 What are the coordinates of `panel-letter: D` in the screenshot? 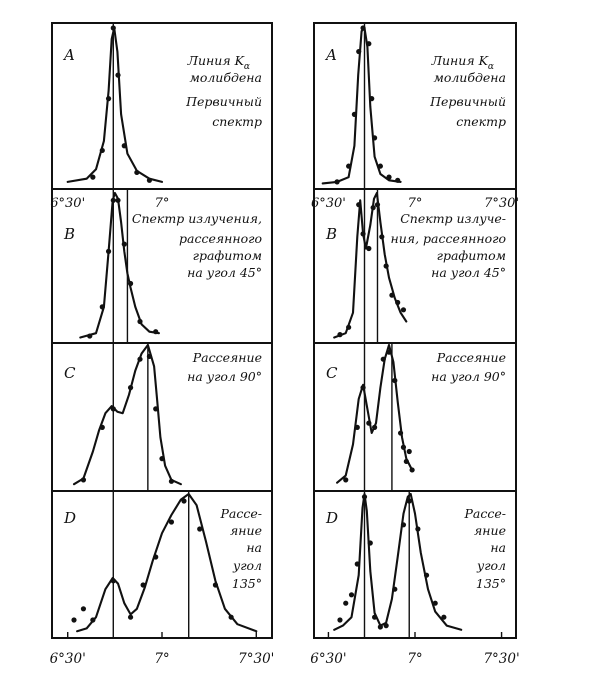 It's located at (69, 518).